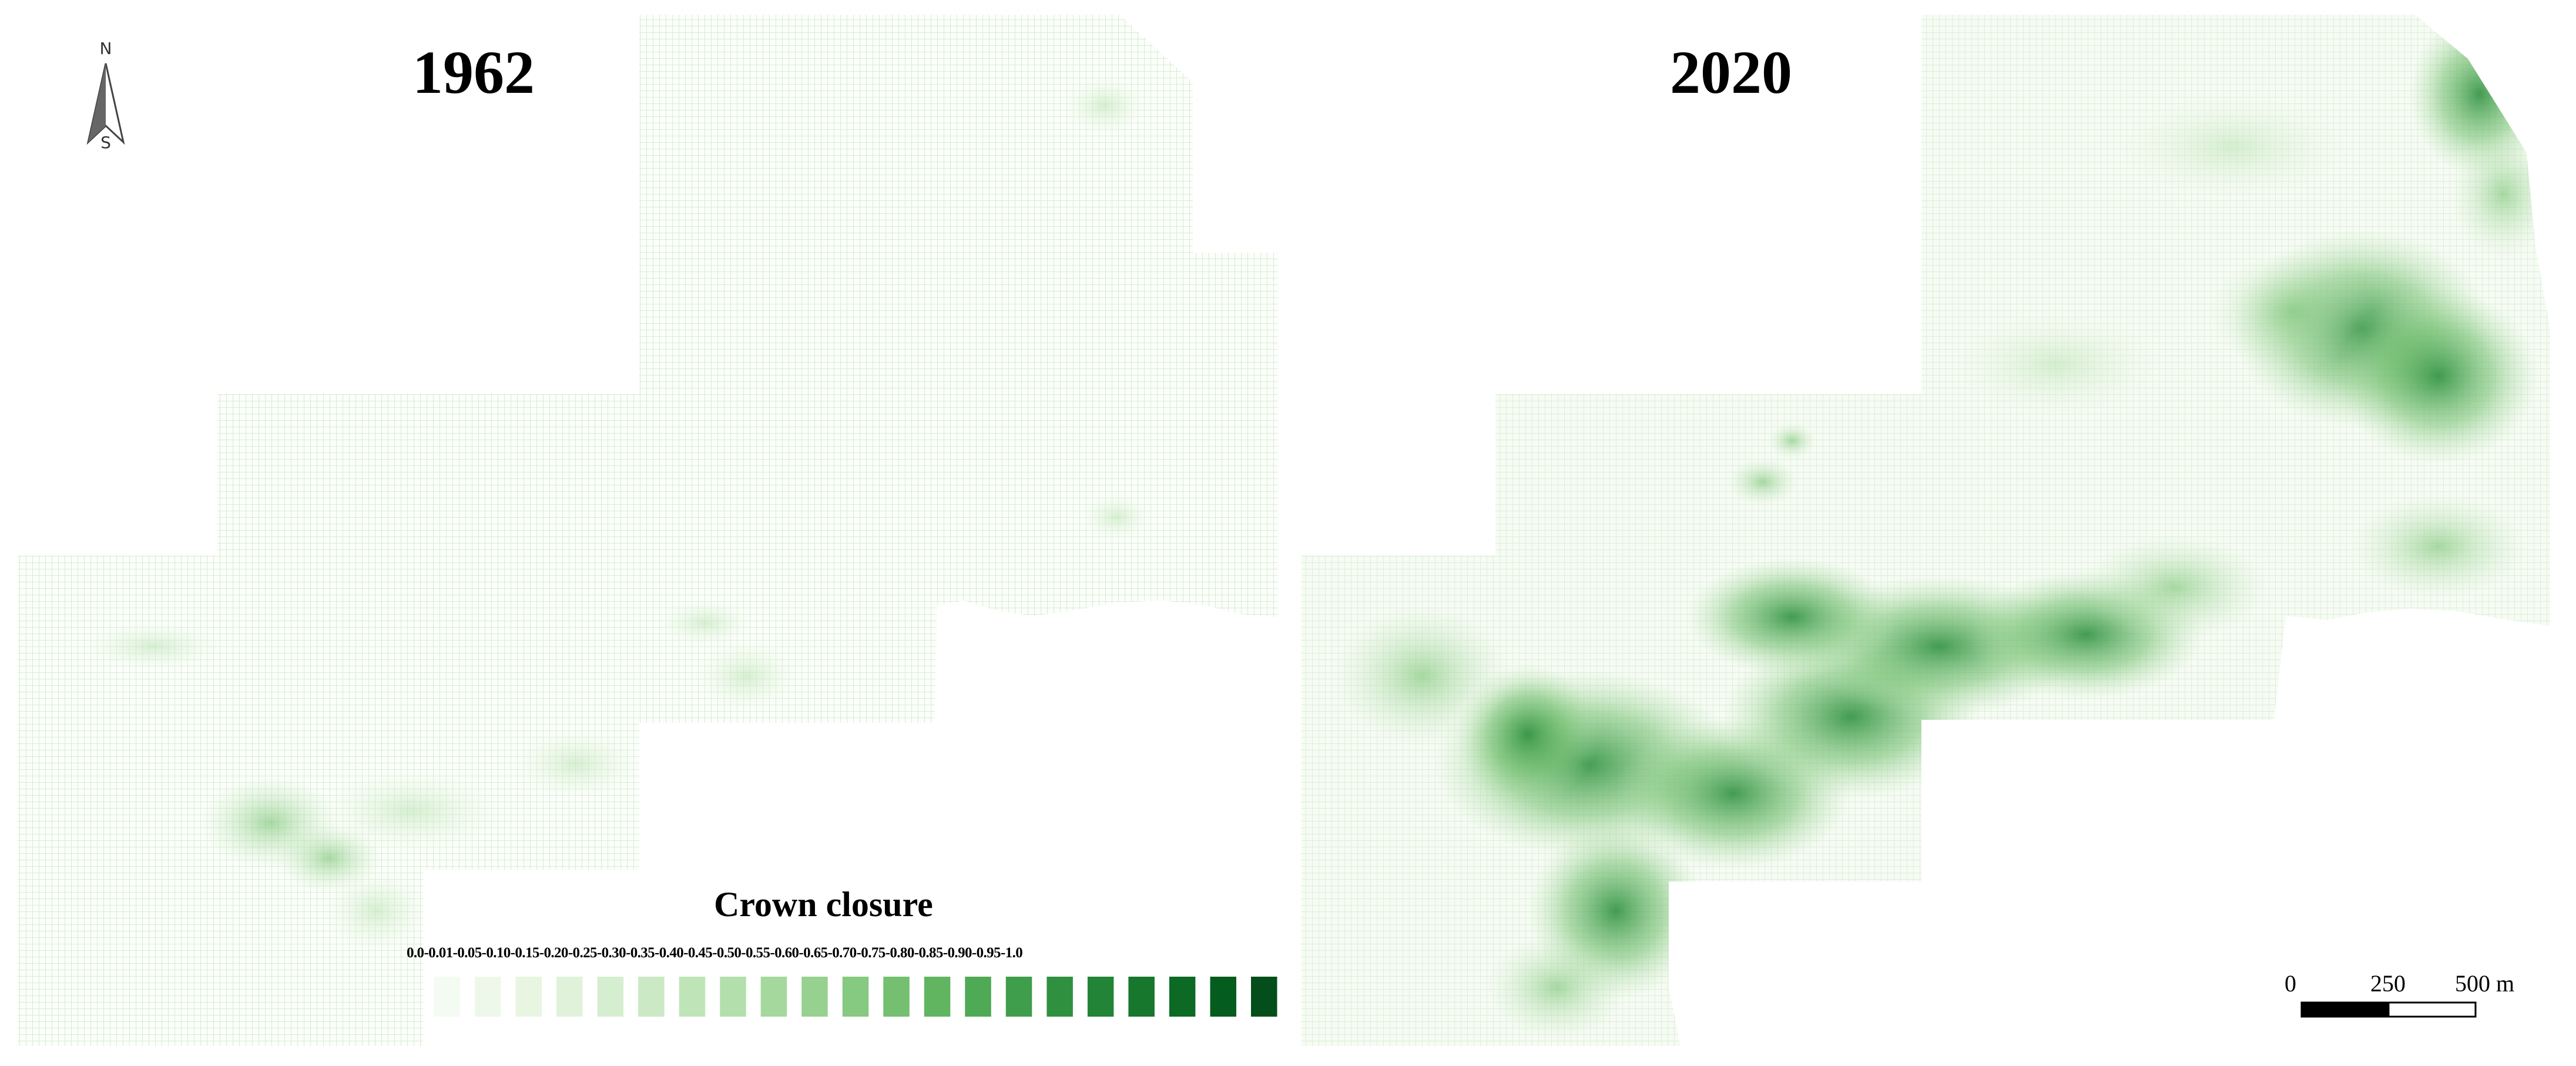 Image resolution: width=2576 pixels, height=1066 pixels. What do you see at coordinates (1731, 72) in the screenshot?
I see `map-title-2020: 2020` at bounding box center [1731, 72].